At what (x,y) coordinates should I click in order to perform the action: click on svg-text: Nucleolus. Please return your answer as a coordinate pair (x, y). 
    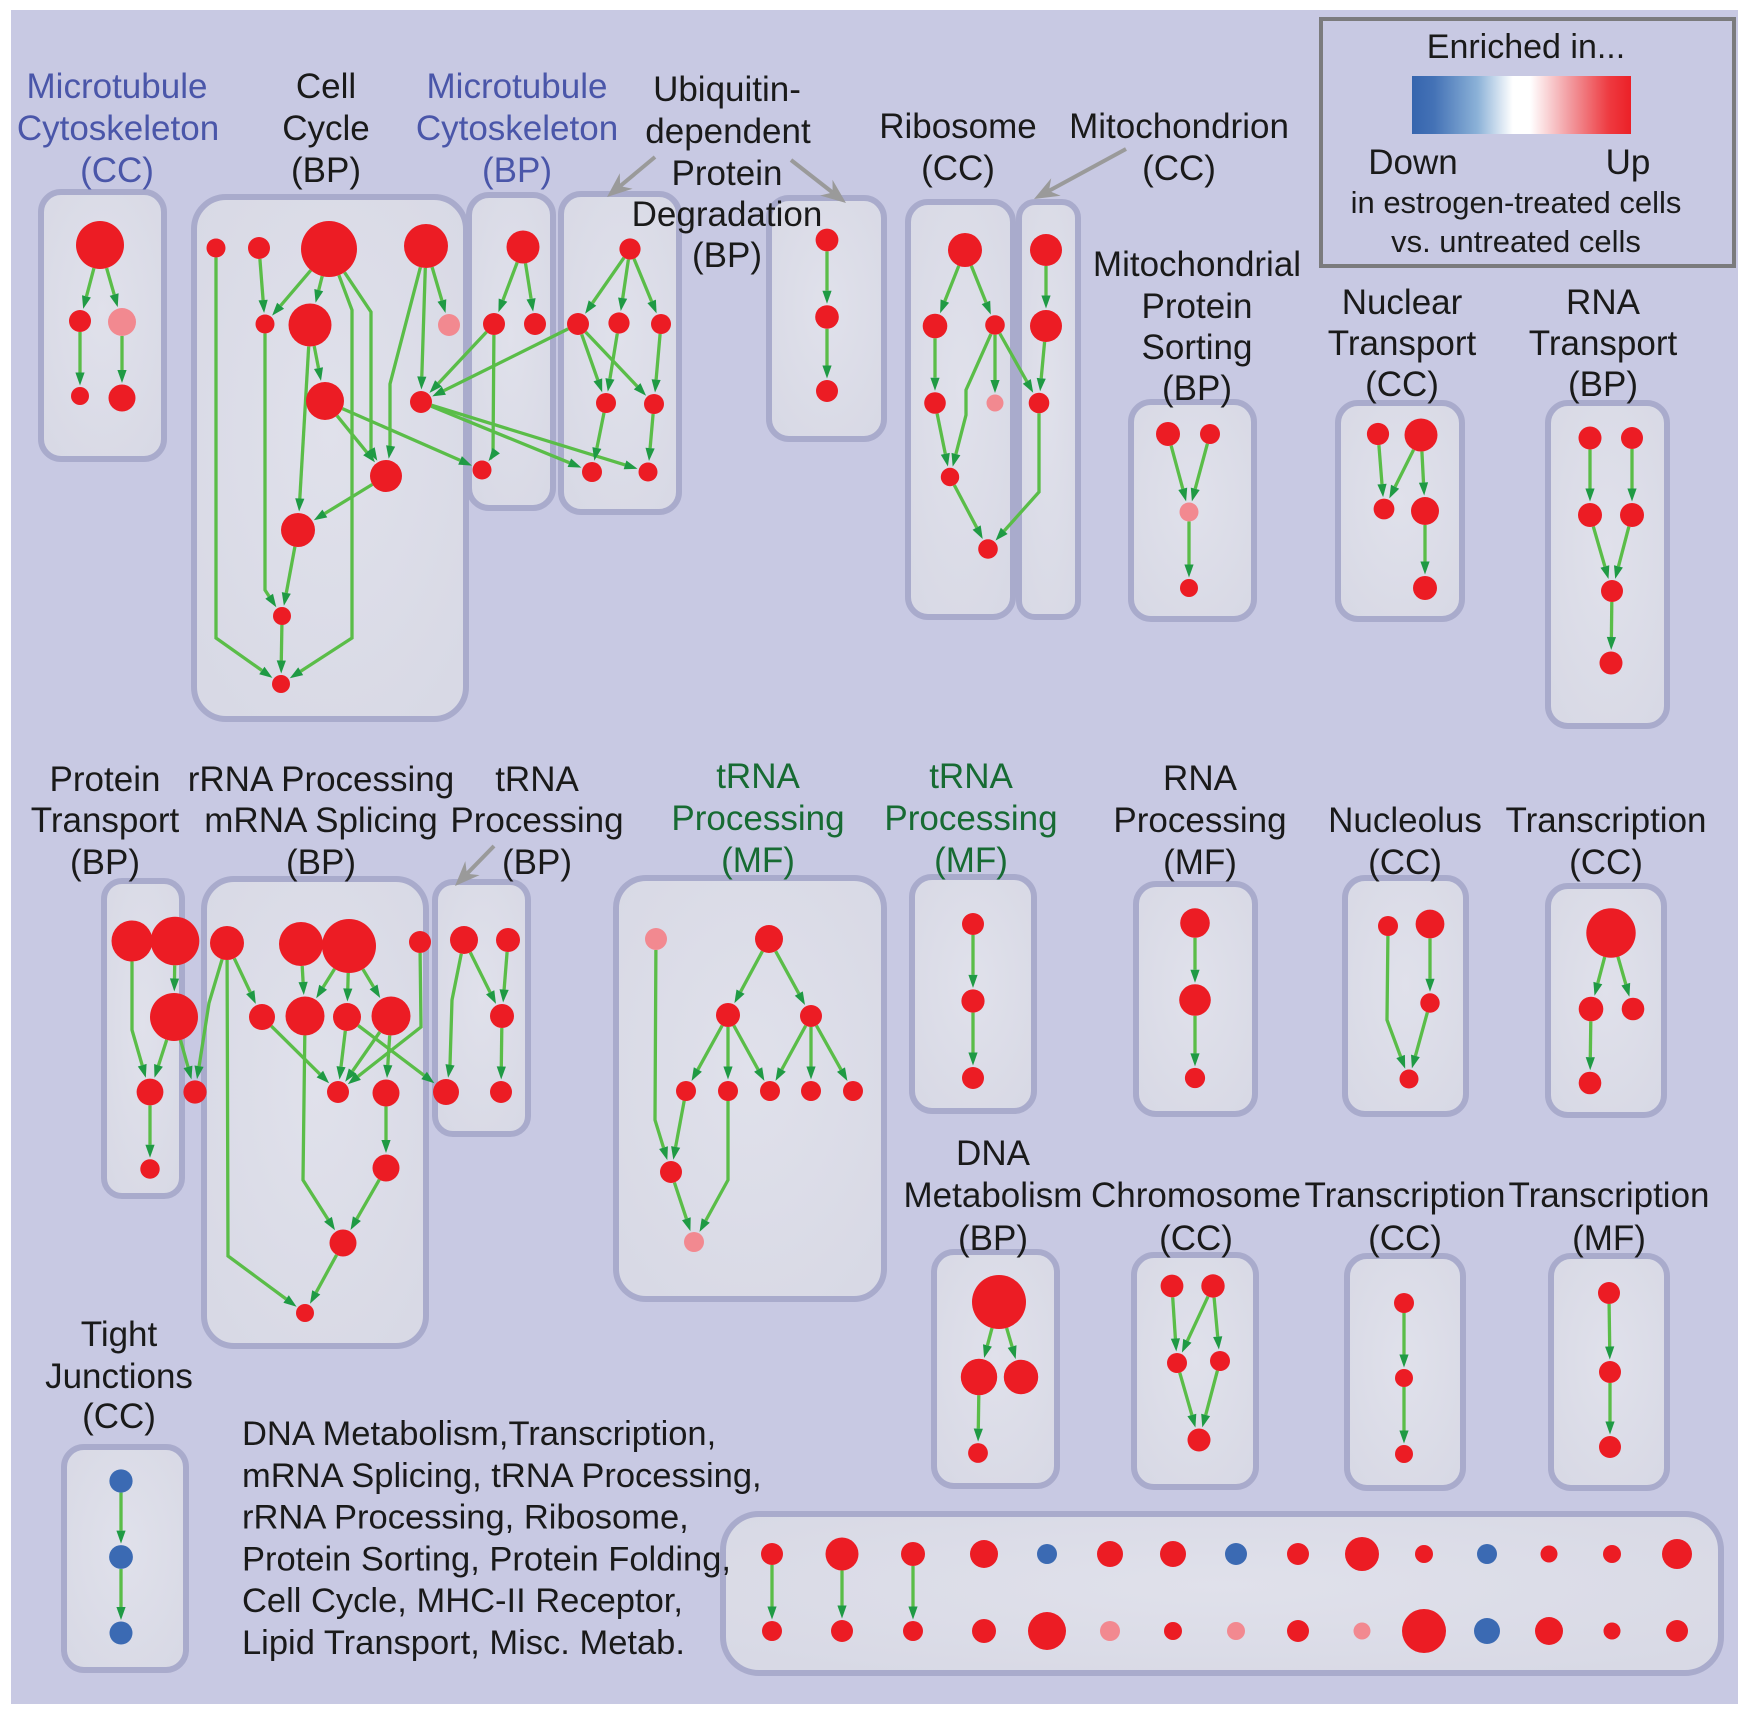
    Looking at the image, I should click on (1405, 820).